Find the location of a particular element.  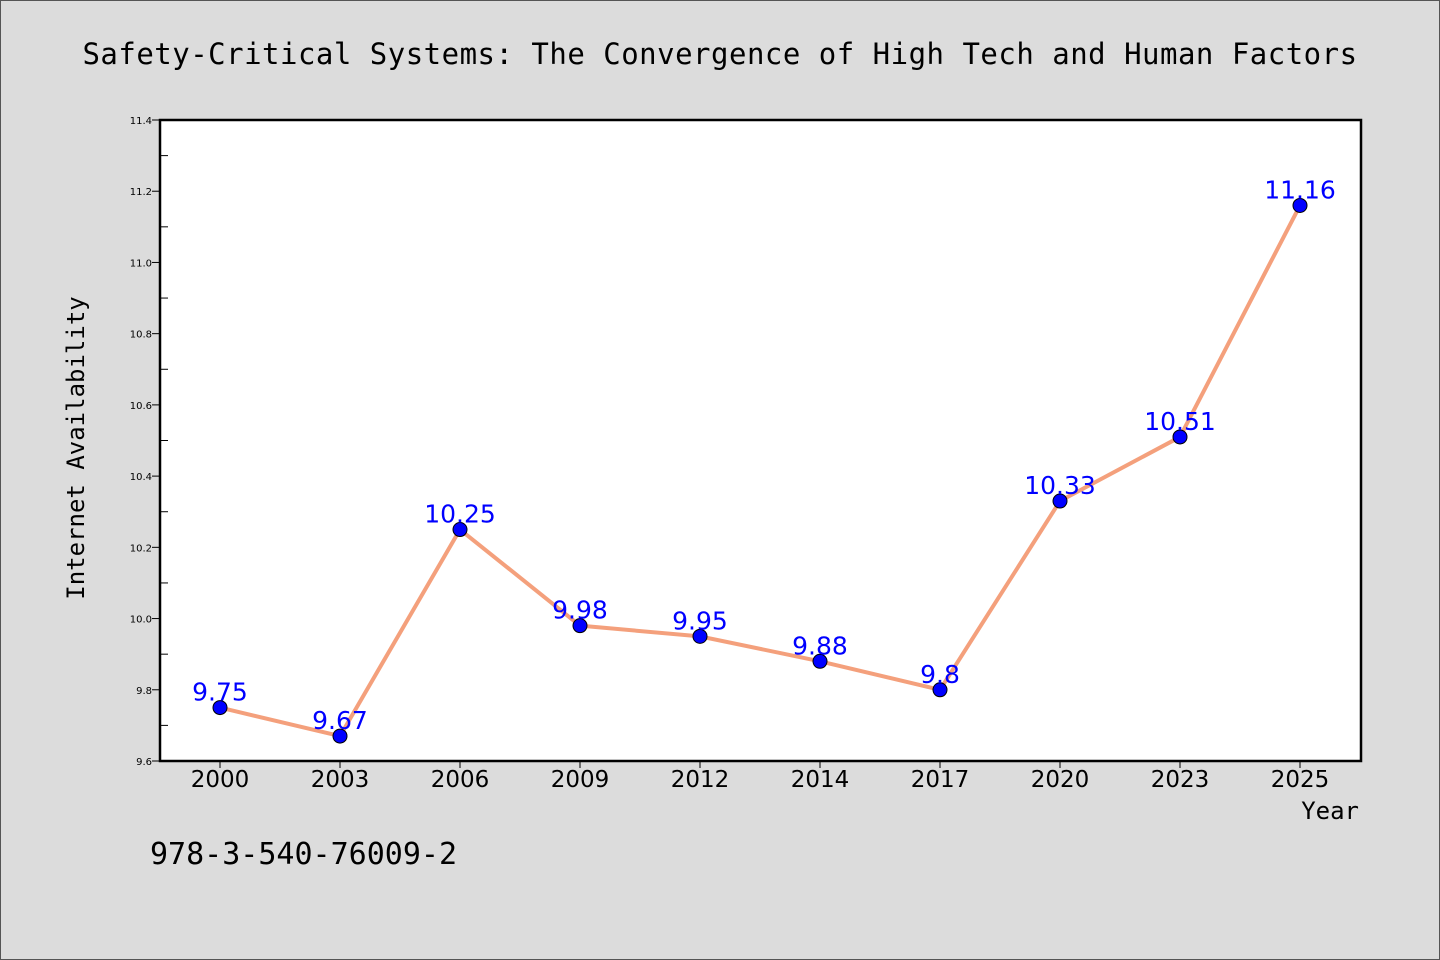

x-tick-label: 2020 is located at coordinates (1060, 780).